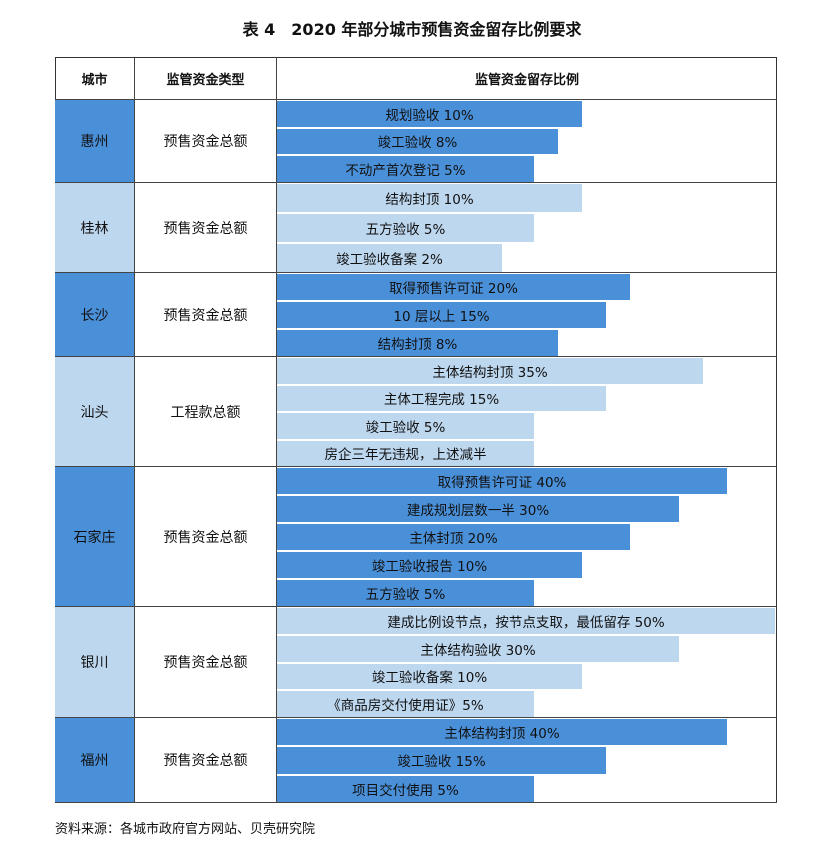 The width and height of the screenshot is (824, 846). What do you see at coordinates (405, 788) in the screenshot?
I see `bar: 项目交付使用 5%` at bounding box center [405, 788].